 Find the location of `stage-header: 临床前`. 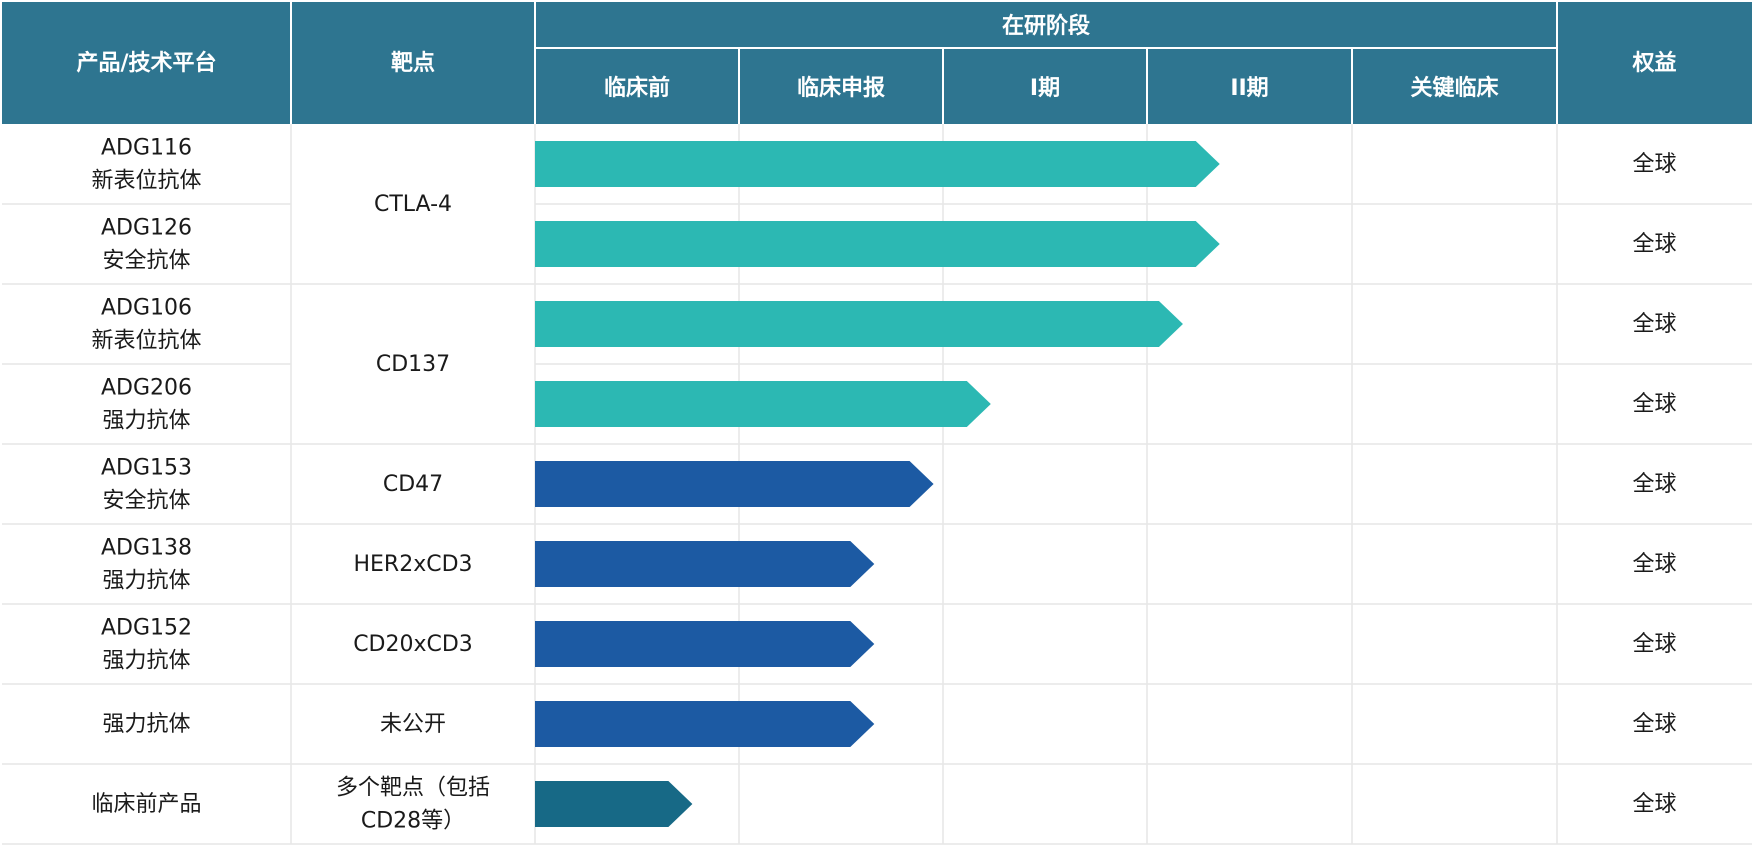

stage-header: 临床前 is located at coordinates (637, 88).